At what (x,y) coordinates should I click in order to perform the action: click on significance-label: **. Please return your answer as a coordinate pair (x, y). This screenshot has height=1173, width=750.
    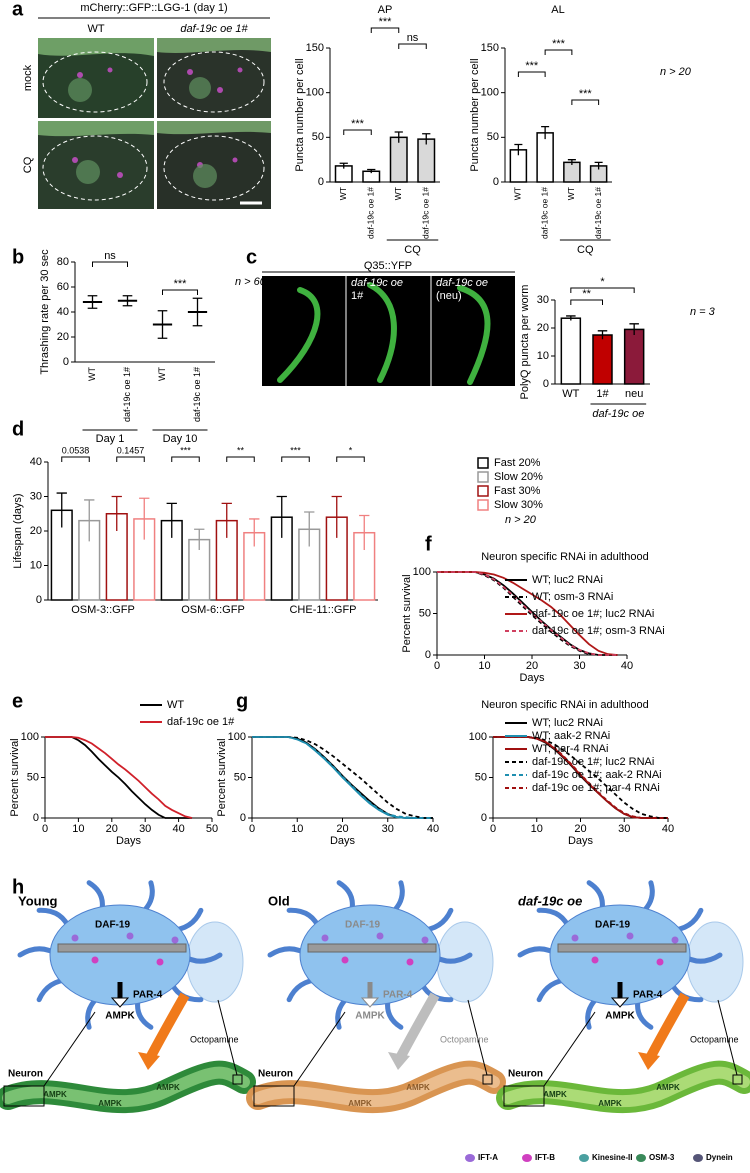
    Looking at the image, I should click on (241, 450).